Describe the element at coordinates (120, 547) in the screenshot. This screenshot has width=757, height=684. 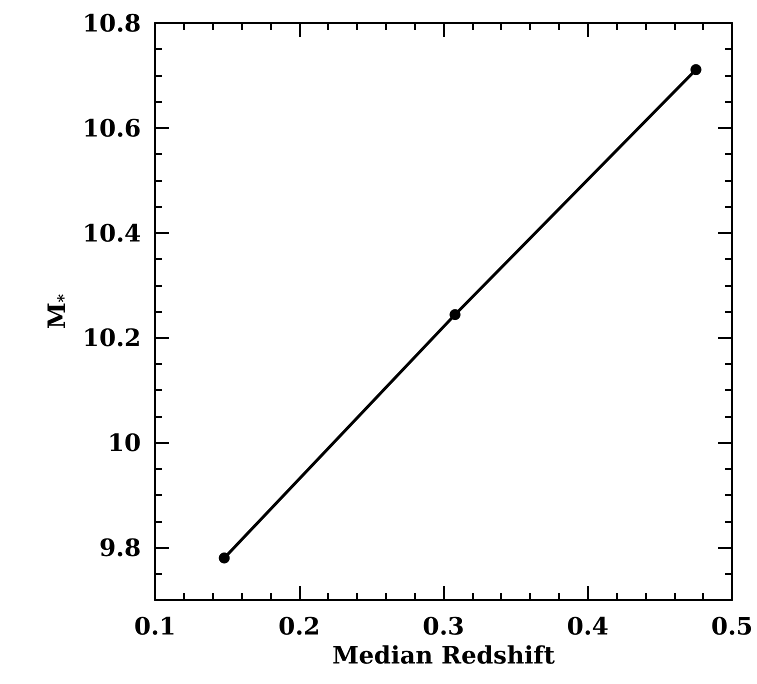
I see `y-tick-label: 9.8` at that location.